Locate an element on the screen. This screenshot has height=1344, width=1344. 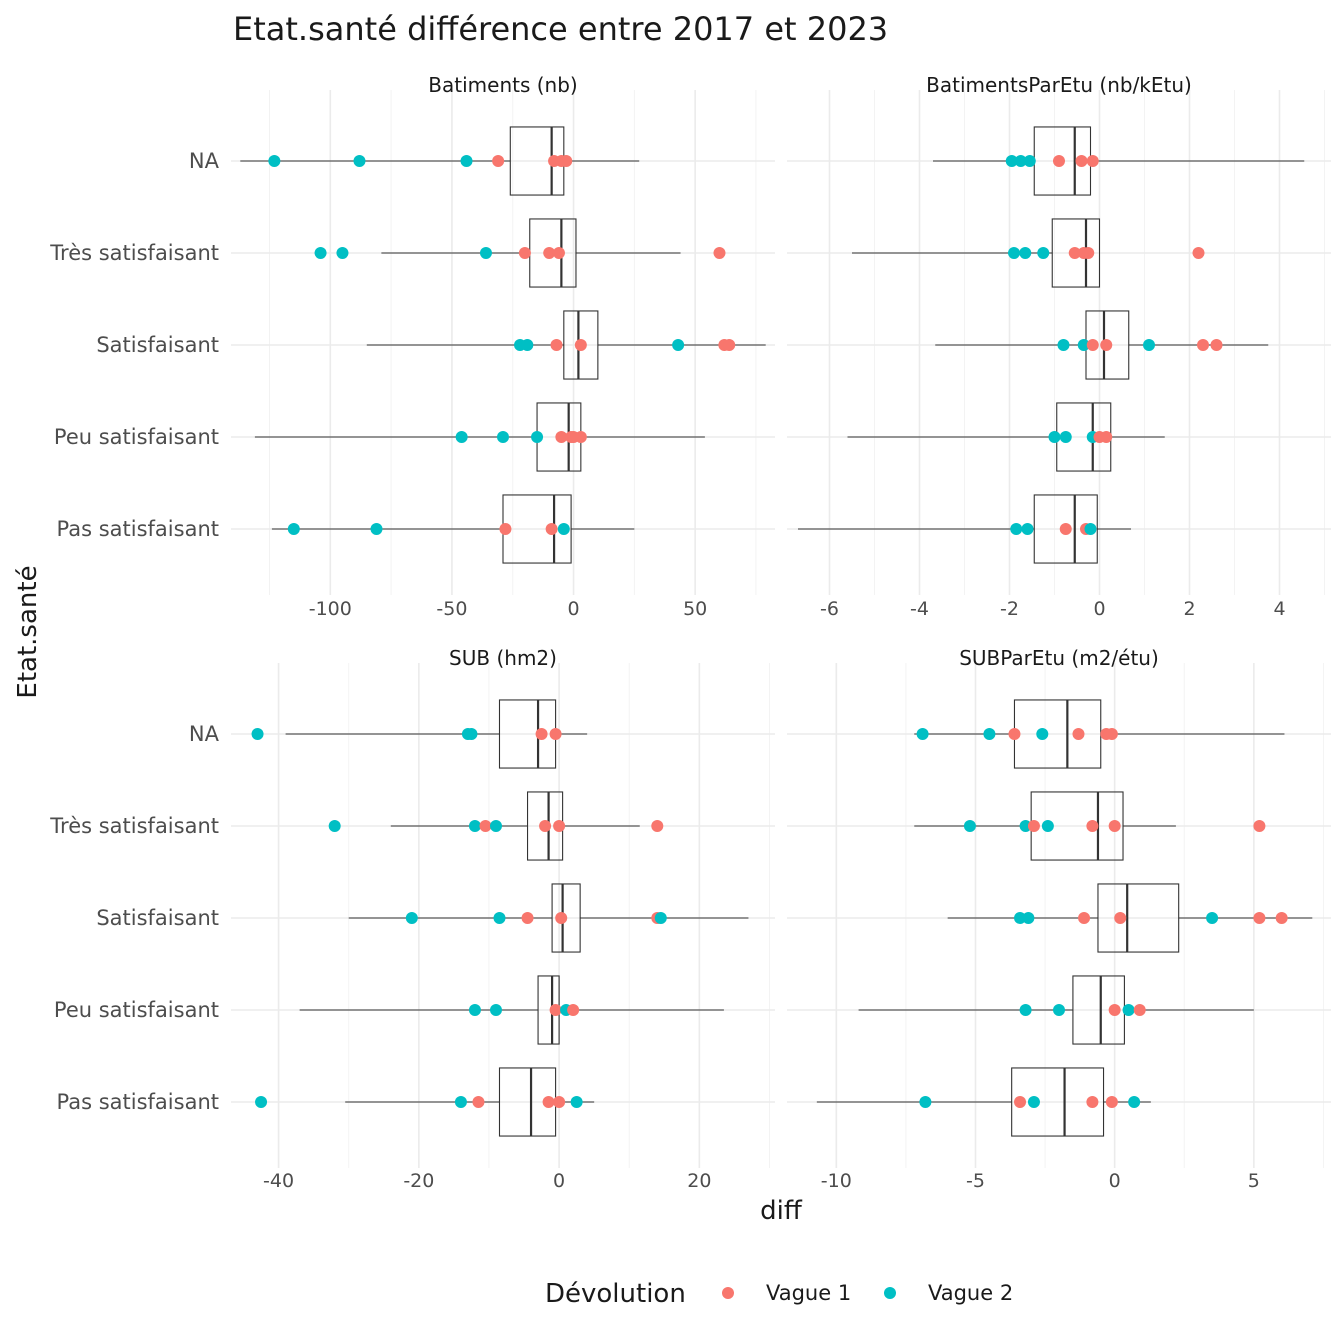
x-axis-label: diff is located at coordinates (781, 1211).